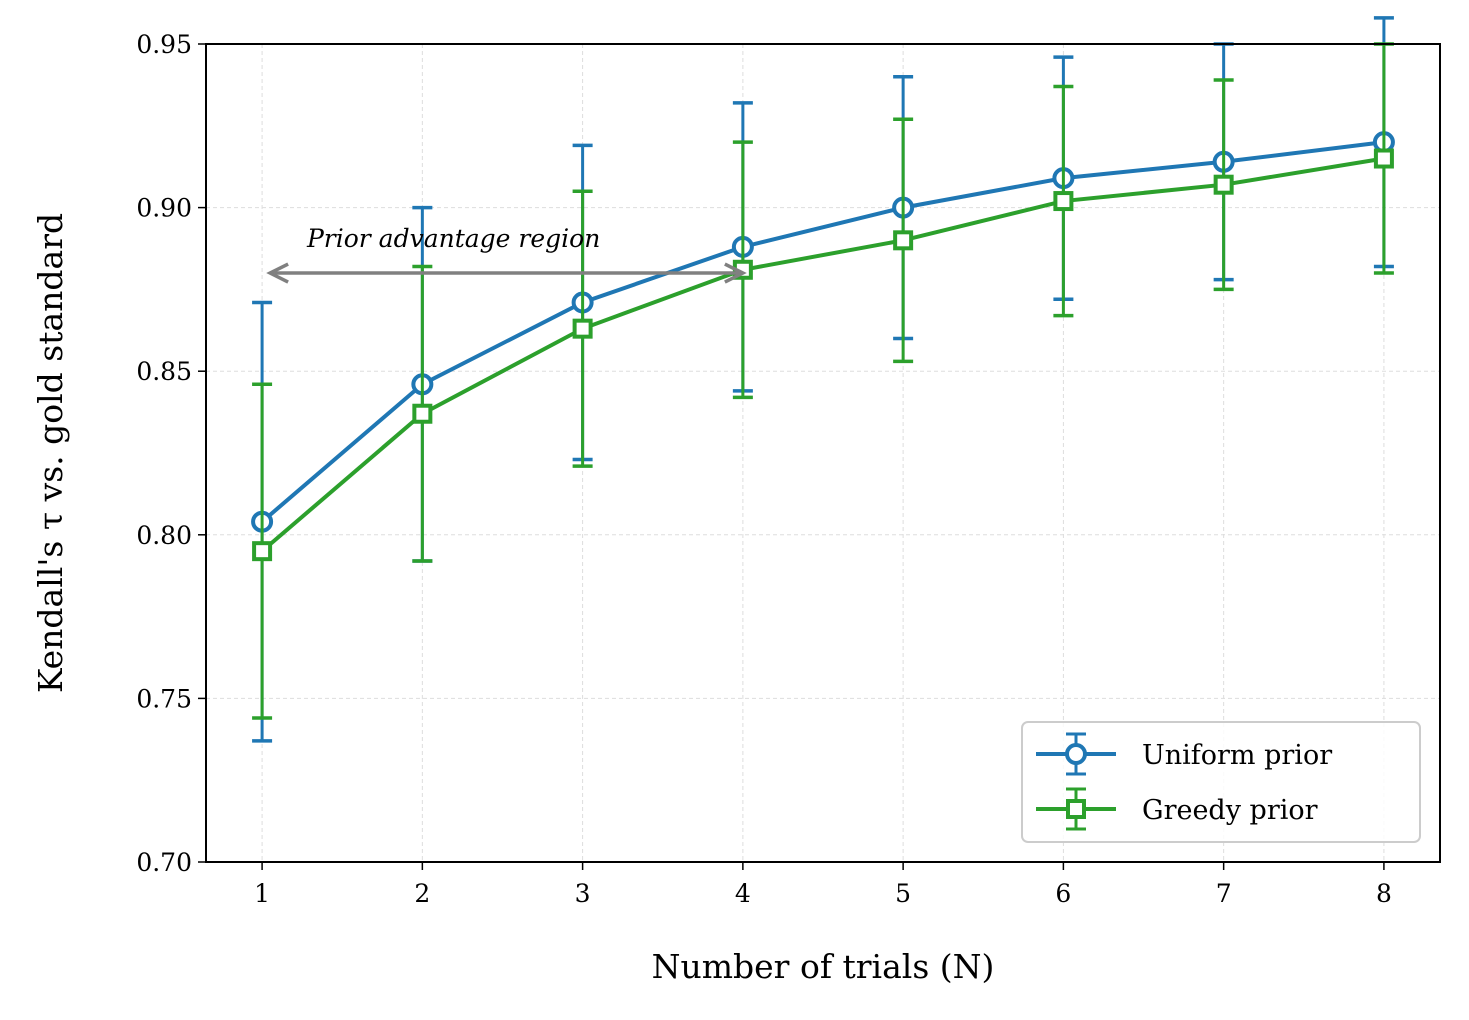 This screenshot has height=1020, width=1469. Describe the element at coordinates (743, 893) in the screenshot. I see `x-tick-label: 4` at that location.